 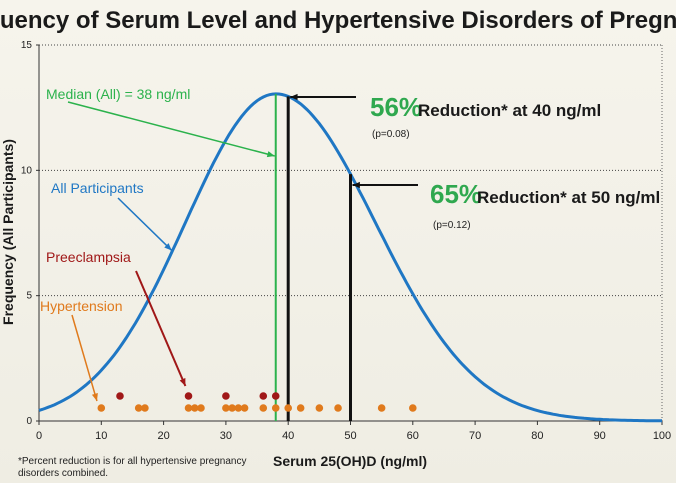 What do you see at coordinates (168, 247) in the screenshot?
I see `all-participants-arrow-head` at bounding box center [168, 247].